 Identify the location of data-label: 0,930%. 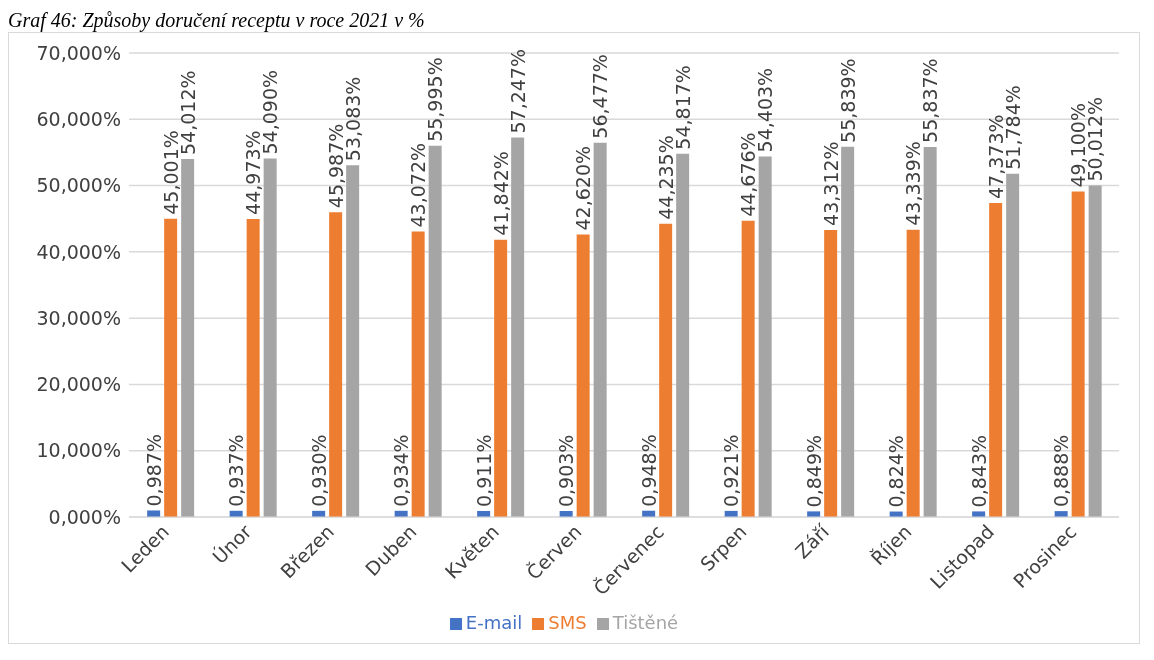
(318, 470).